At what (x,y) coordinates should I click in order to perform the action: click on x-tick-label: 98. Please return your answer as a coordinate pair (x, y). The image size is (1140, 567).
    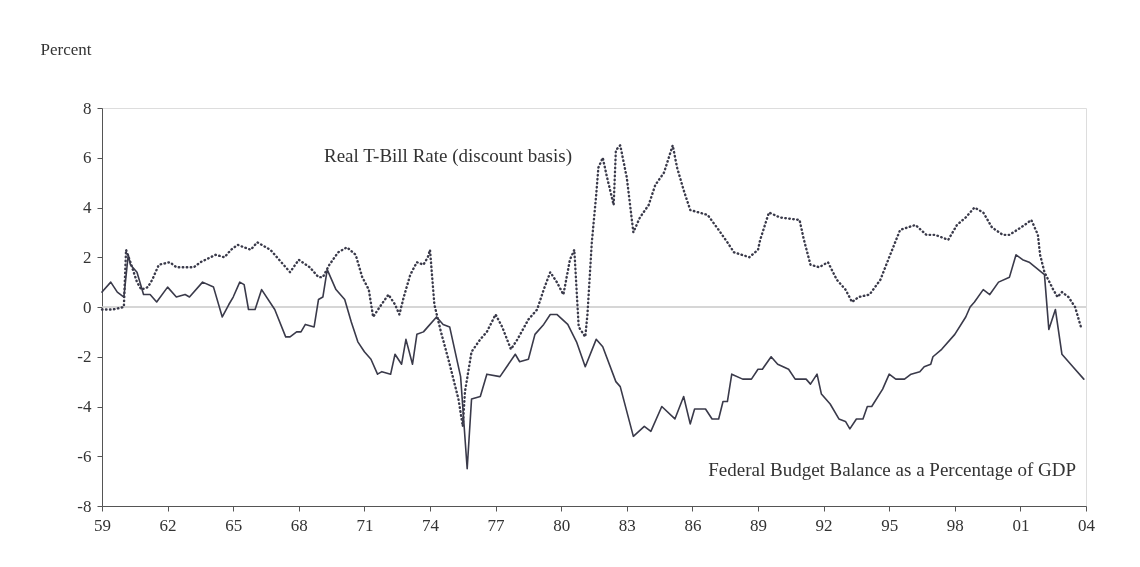
    Looking at the image, I should click on (955, 525).